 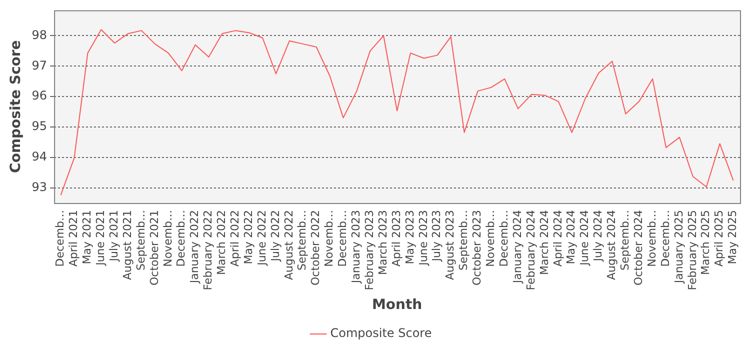 What do you see at coordinates (423, 238) in the screenshot?
I see `x-tick-label: June 2023` at bounding box center [423, 238].